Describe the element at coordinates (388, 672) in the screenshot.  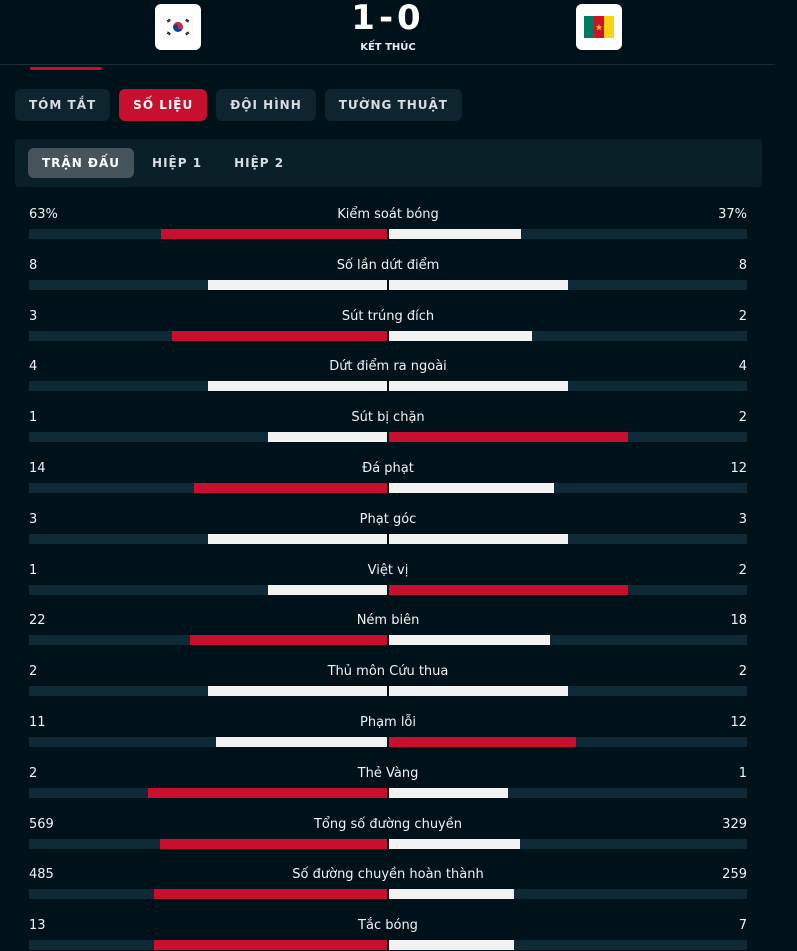
I see `stat-label: Thủ môn Cứu thua` at that location.